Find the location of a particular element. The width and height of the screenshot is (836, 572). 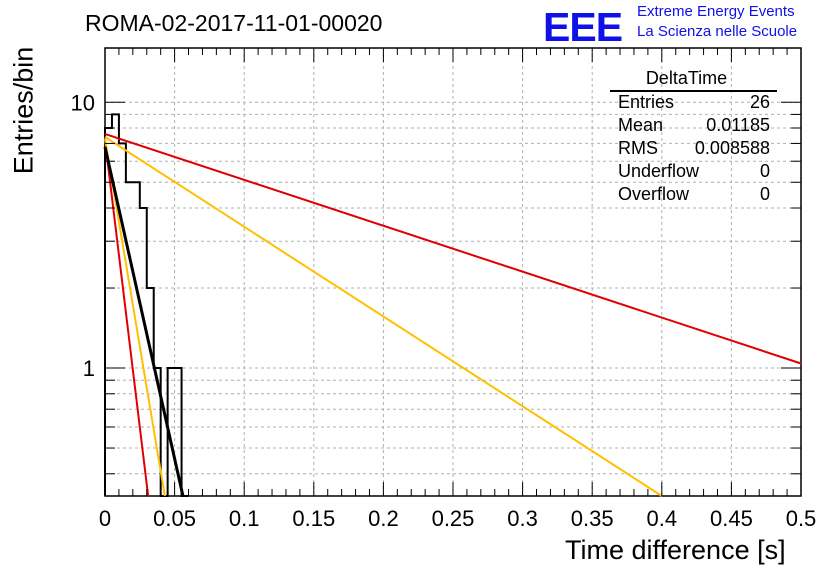

histogram is located at coordinates (146, 305).